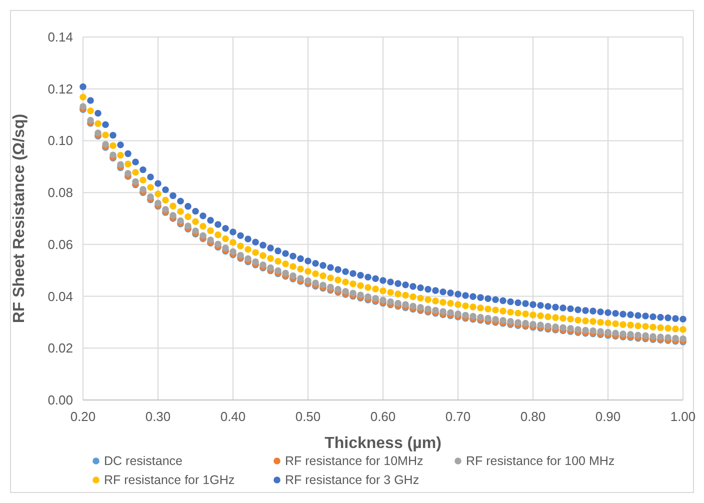  I want to click on y-tick-label: 0.04, so click(60, 296).